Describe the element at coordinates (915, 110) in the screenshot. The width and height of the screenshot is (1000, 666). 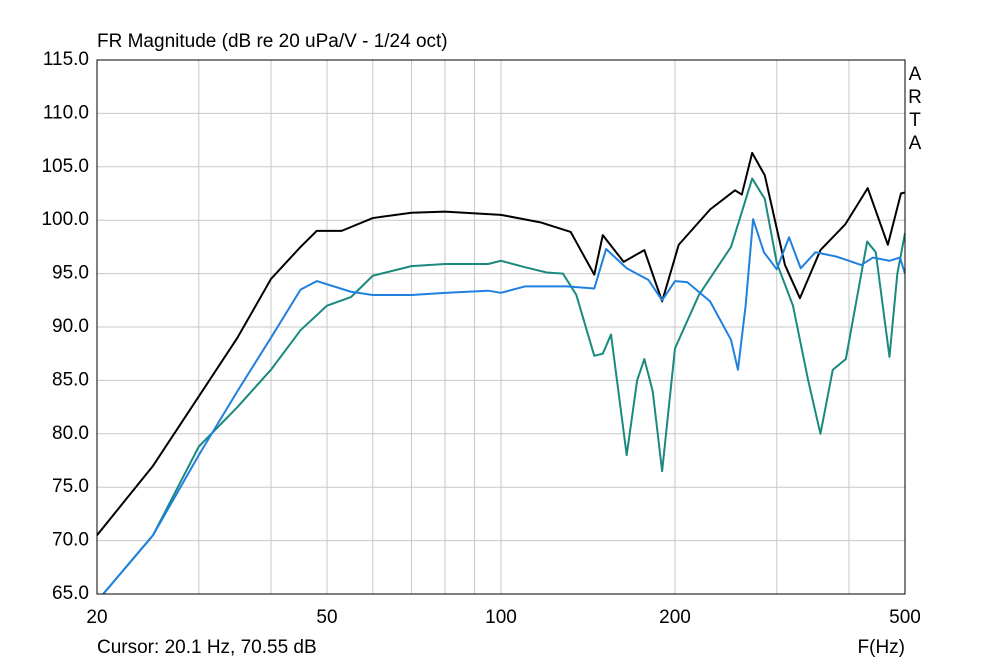
I see `watermark: ARTA` at that location.